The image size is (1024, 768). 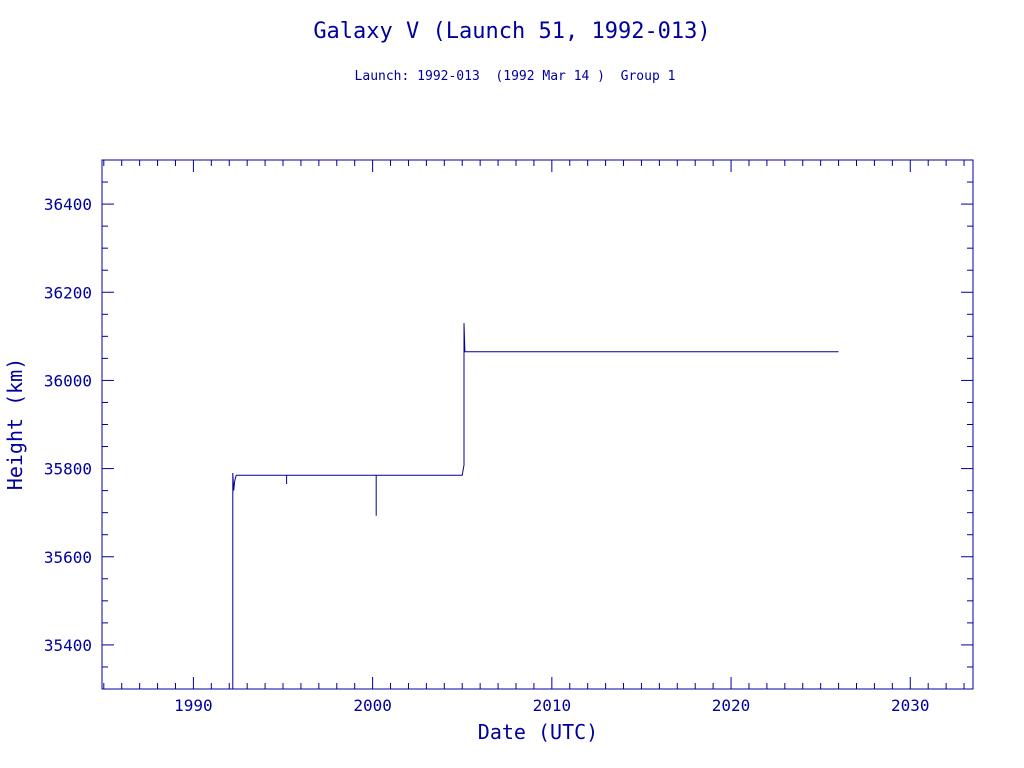 I want to click on y-tick-label: 36000, so click(x=68, y=380).